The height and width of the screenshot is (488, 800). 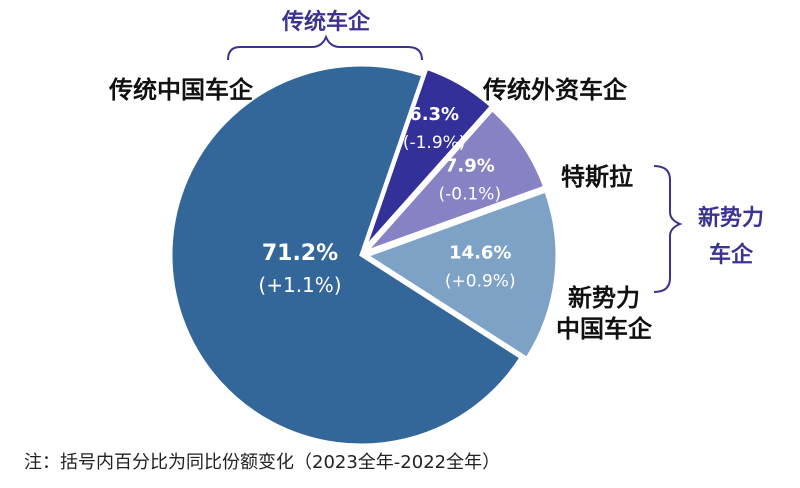 What do you see at coordinates (262, 462) in the screenshot?
I see `footnote: 注：括号内百分比为同比份额变化（2023全年-2022全年）` at bounding box center [262, 462].